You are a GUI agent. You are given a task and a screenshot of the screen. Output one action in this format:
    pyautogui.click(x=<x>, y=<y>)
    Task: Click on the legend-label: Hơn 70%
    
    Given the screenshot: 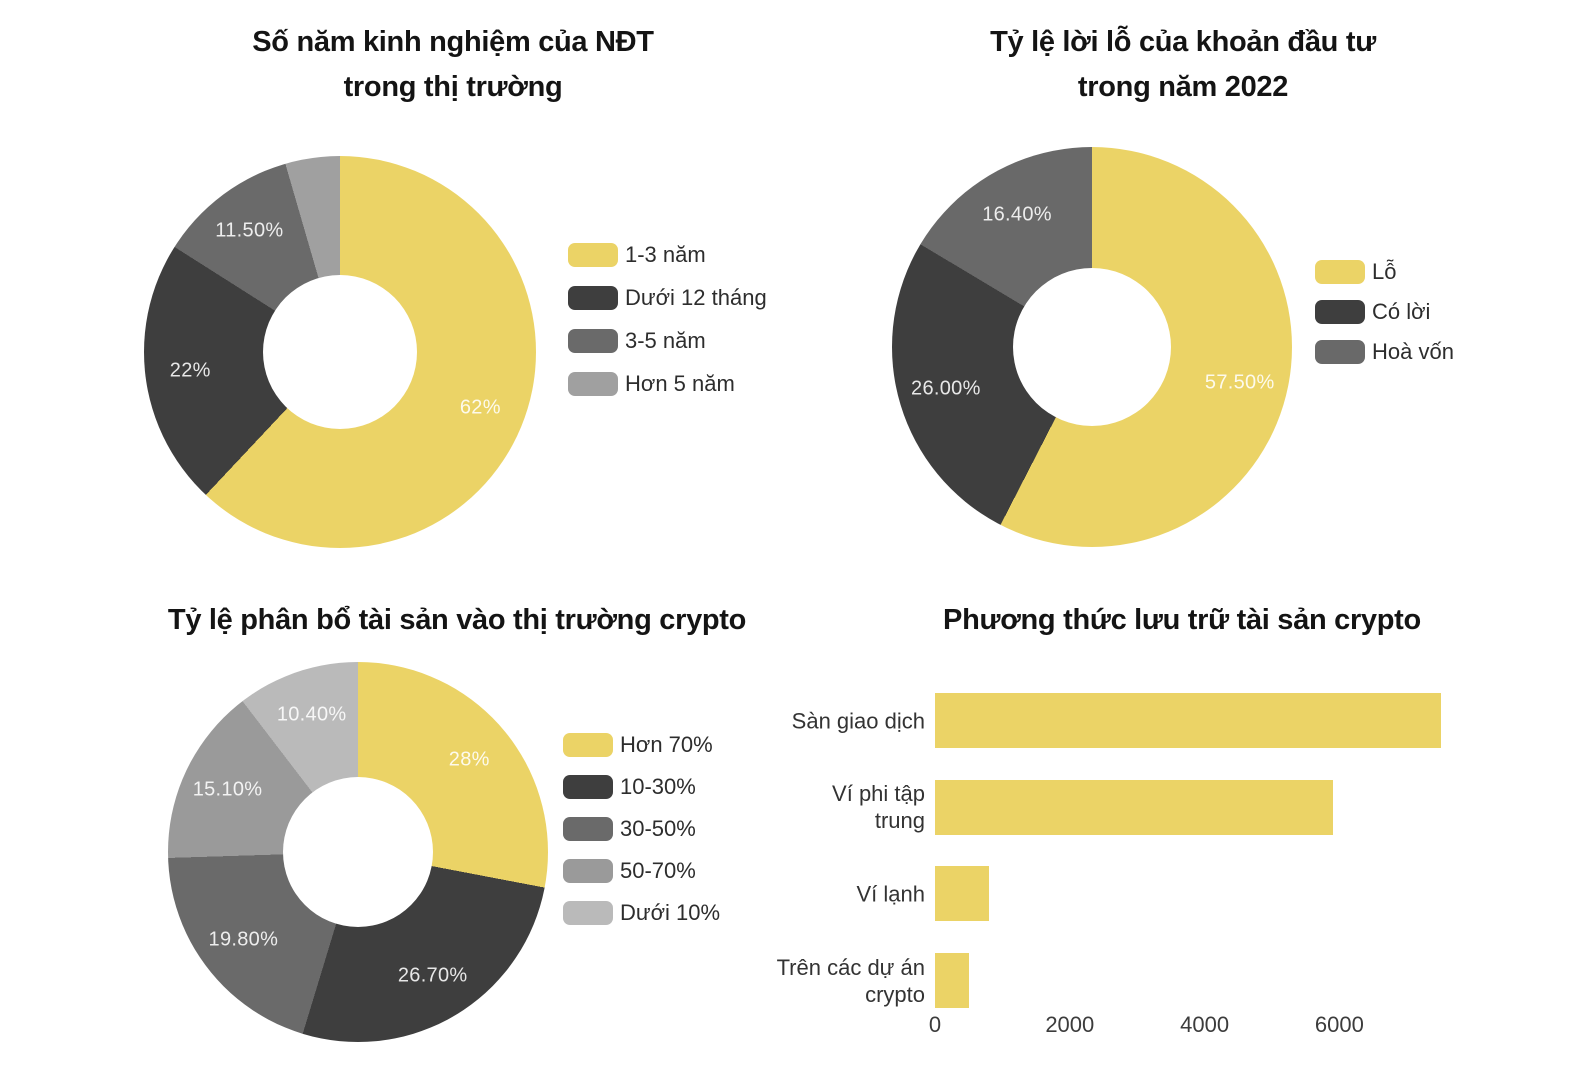 What is the action you would take?
    pyautogui.click(x=666, y=744)
    